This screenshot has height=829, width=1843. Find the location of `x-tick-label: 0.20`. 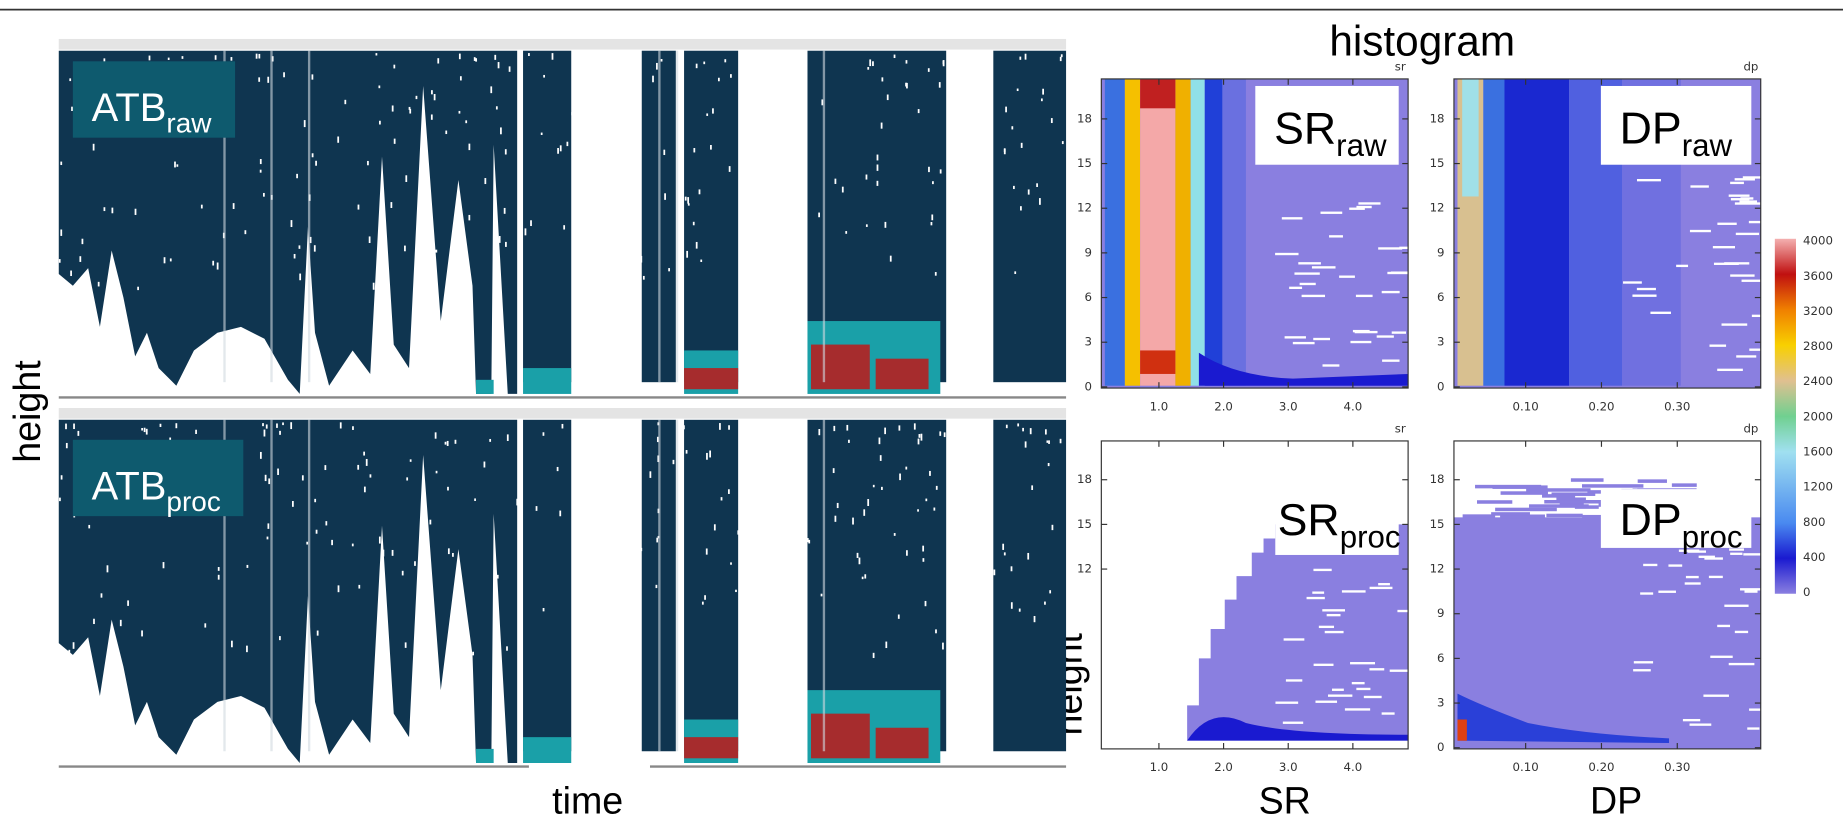

x-tick-label: 0.20 is located at coordinates (1601, 767).